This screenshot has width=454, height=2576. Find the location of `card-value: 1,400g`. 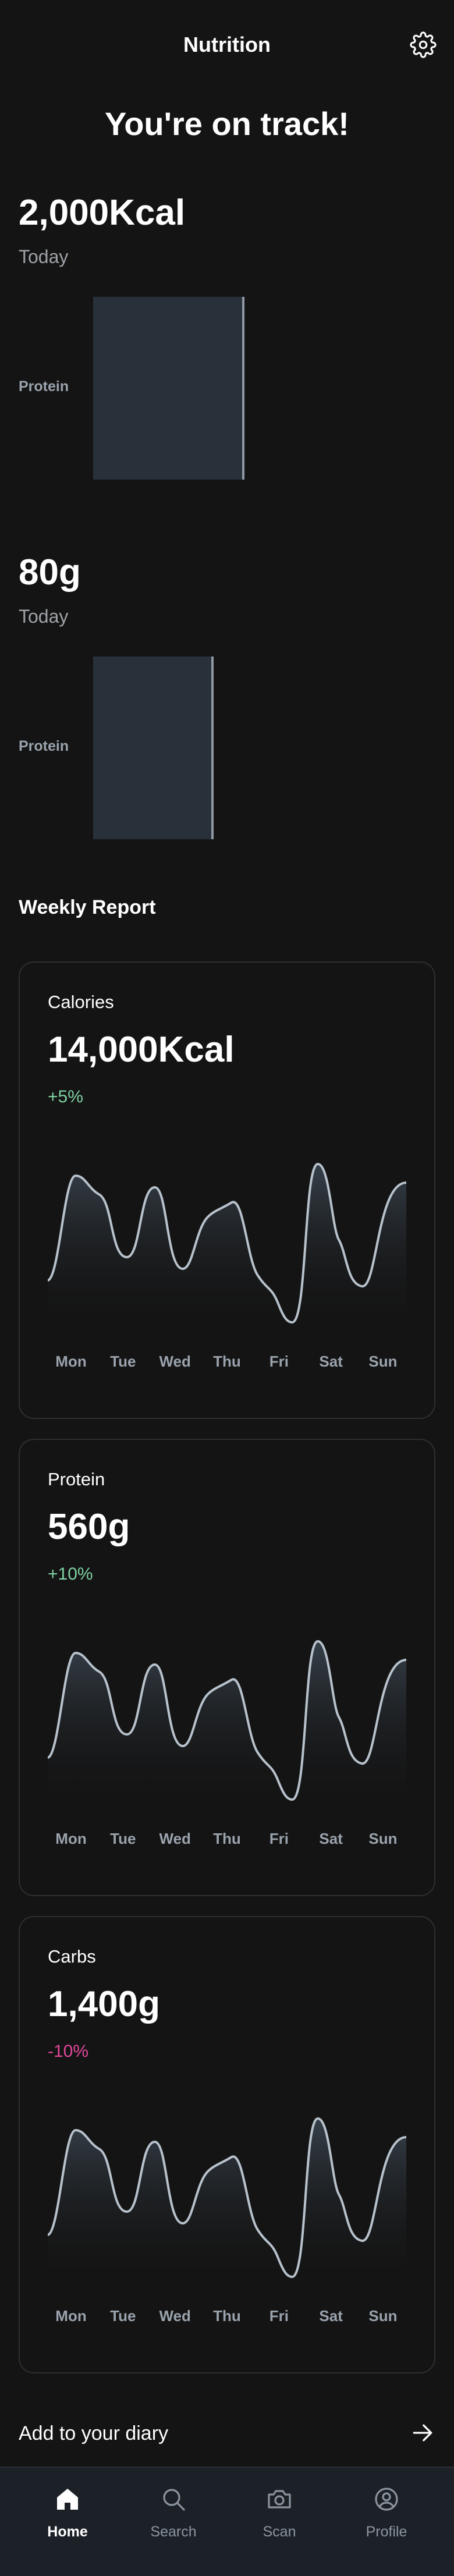

card-value: 1,400g is located at coordinates (105, 2004).